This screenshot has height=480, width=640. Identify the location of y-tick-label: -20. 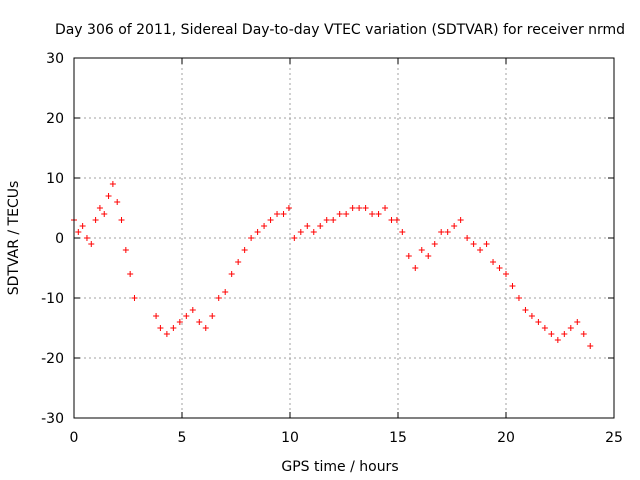
(52, 359).